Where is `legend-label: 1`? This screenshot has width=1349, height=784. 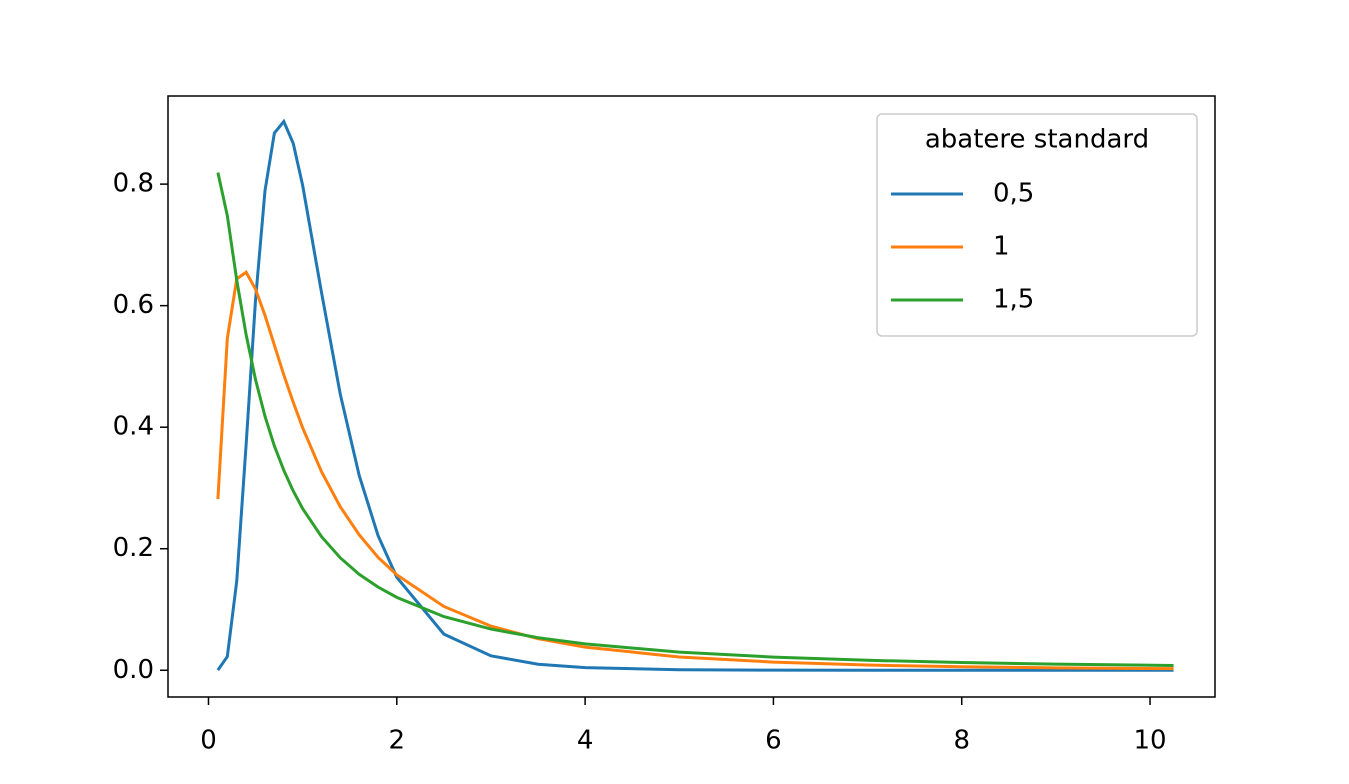
legend-label: 1 is located at coordinates (1001, 247).